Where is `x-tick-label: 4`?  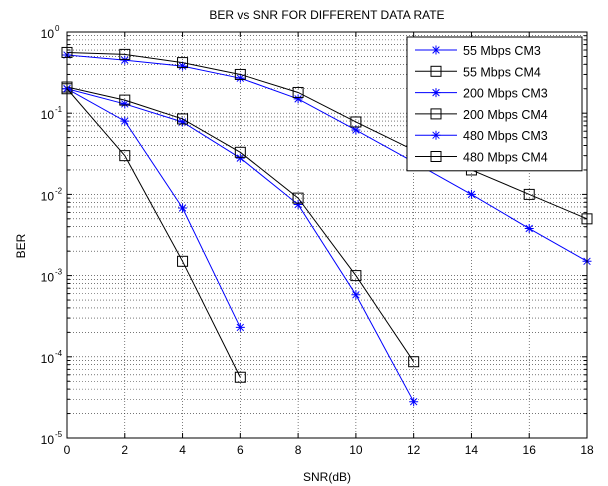
x-tick-label: 4 is located at coordinates (182, 450).